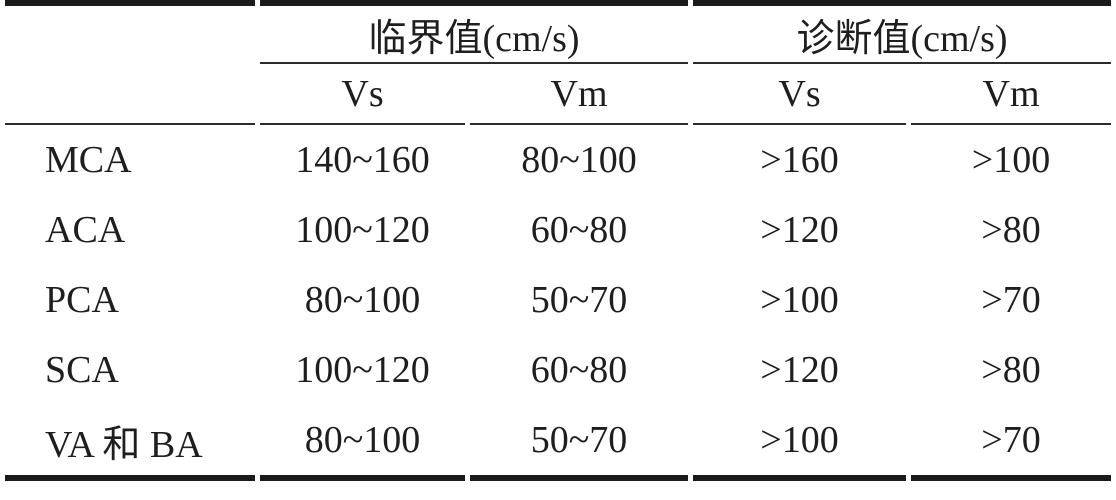 Image resolution: width=1116 pixels, height=500 pixels. I want to click on table-row-mca: MCA 140~160 80~100 >160 >100, so click(558, 160).